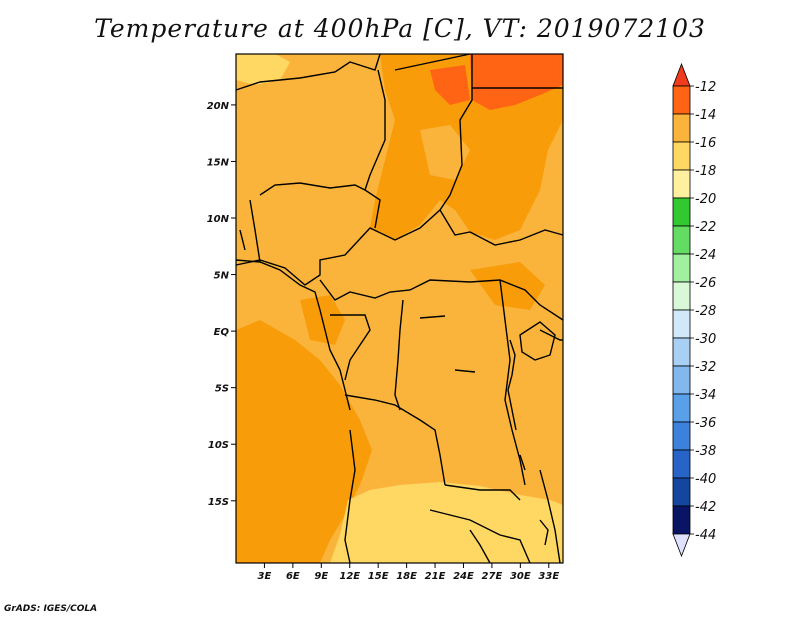 The height and width of the screenshot is (618, 800). What do you see at coordinates (304, 441) in the screenshot?
I see `field-warm-west` at bounding box center [304, 441].